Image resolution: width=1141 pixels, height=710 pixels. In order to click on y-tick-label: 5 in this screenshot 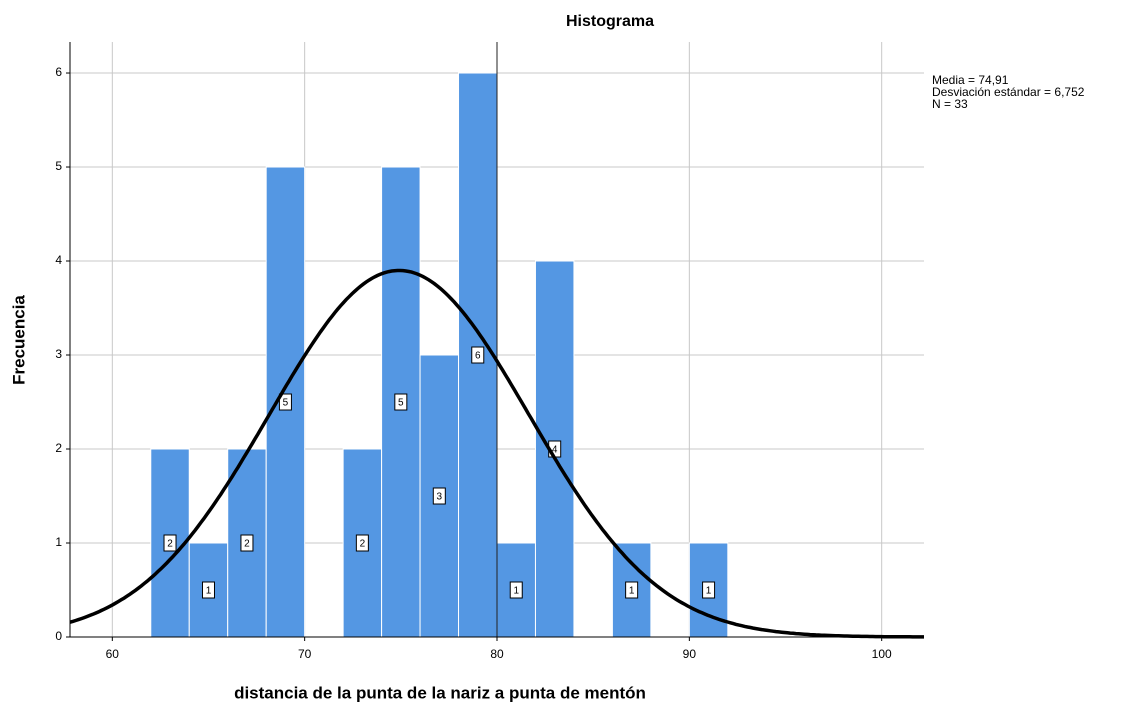, I will do `click(58, 166)`.